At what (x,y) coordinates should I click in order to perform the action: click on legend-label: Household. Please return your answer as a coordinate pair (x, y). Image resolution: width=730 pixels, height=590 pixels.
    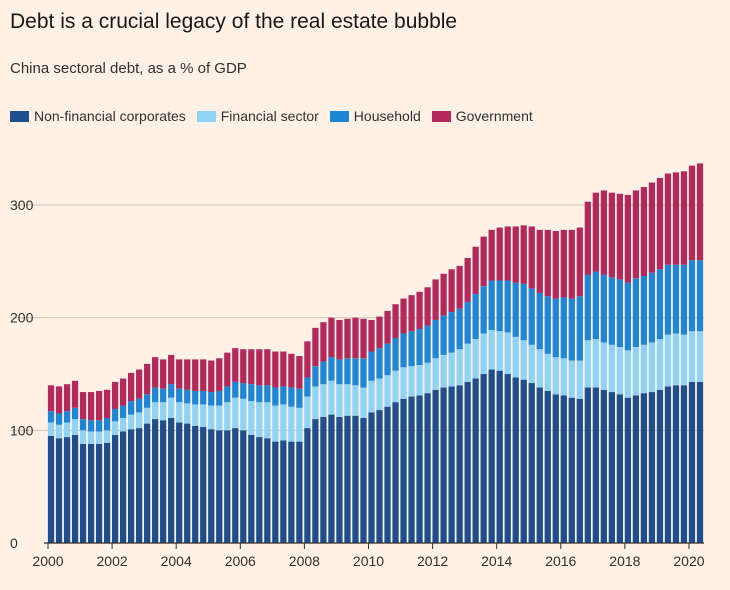
    Looking at the image, I should click on (387, 116).